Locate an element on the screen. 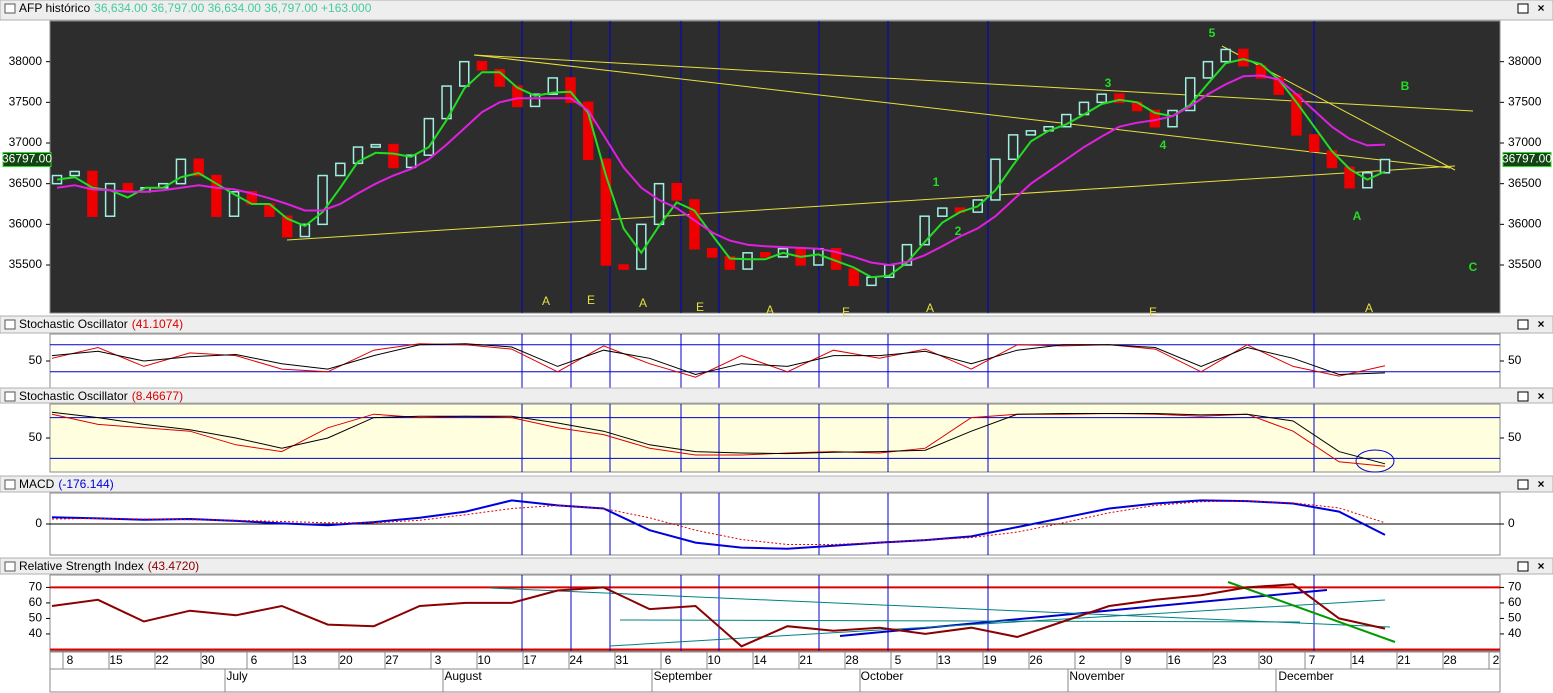 This screenshot has height=693, width=1553. x-tick-label: 24 is located at coordinates (576, 660).